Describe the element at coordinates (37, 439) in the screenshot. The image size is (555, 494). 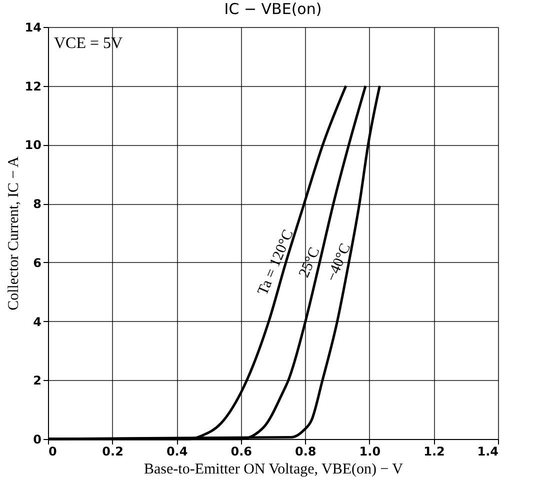
I see `y-tick-label: 0` at that location.